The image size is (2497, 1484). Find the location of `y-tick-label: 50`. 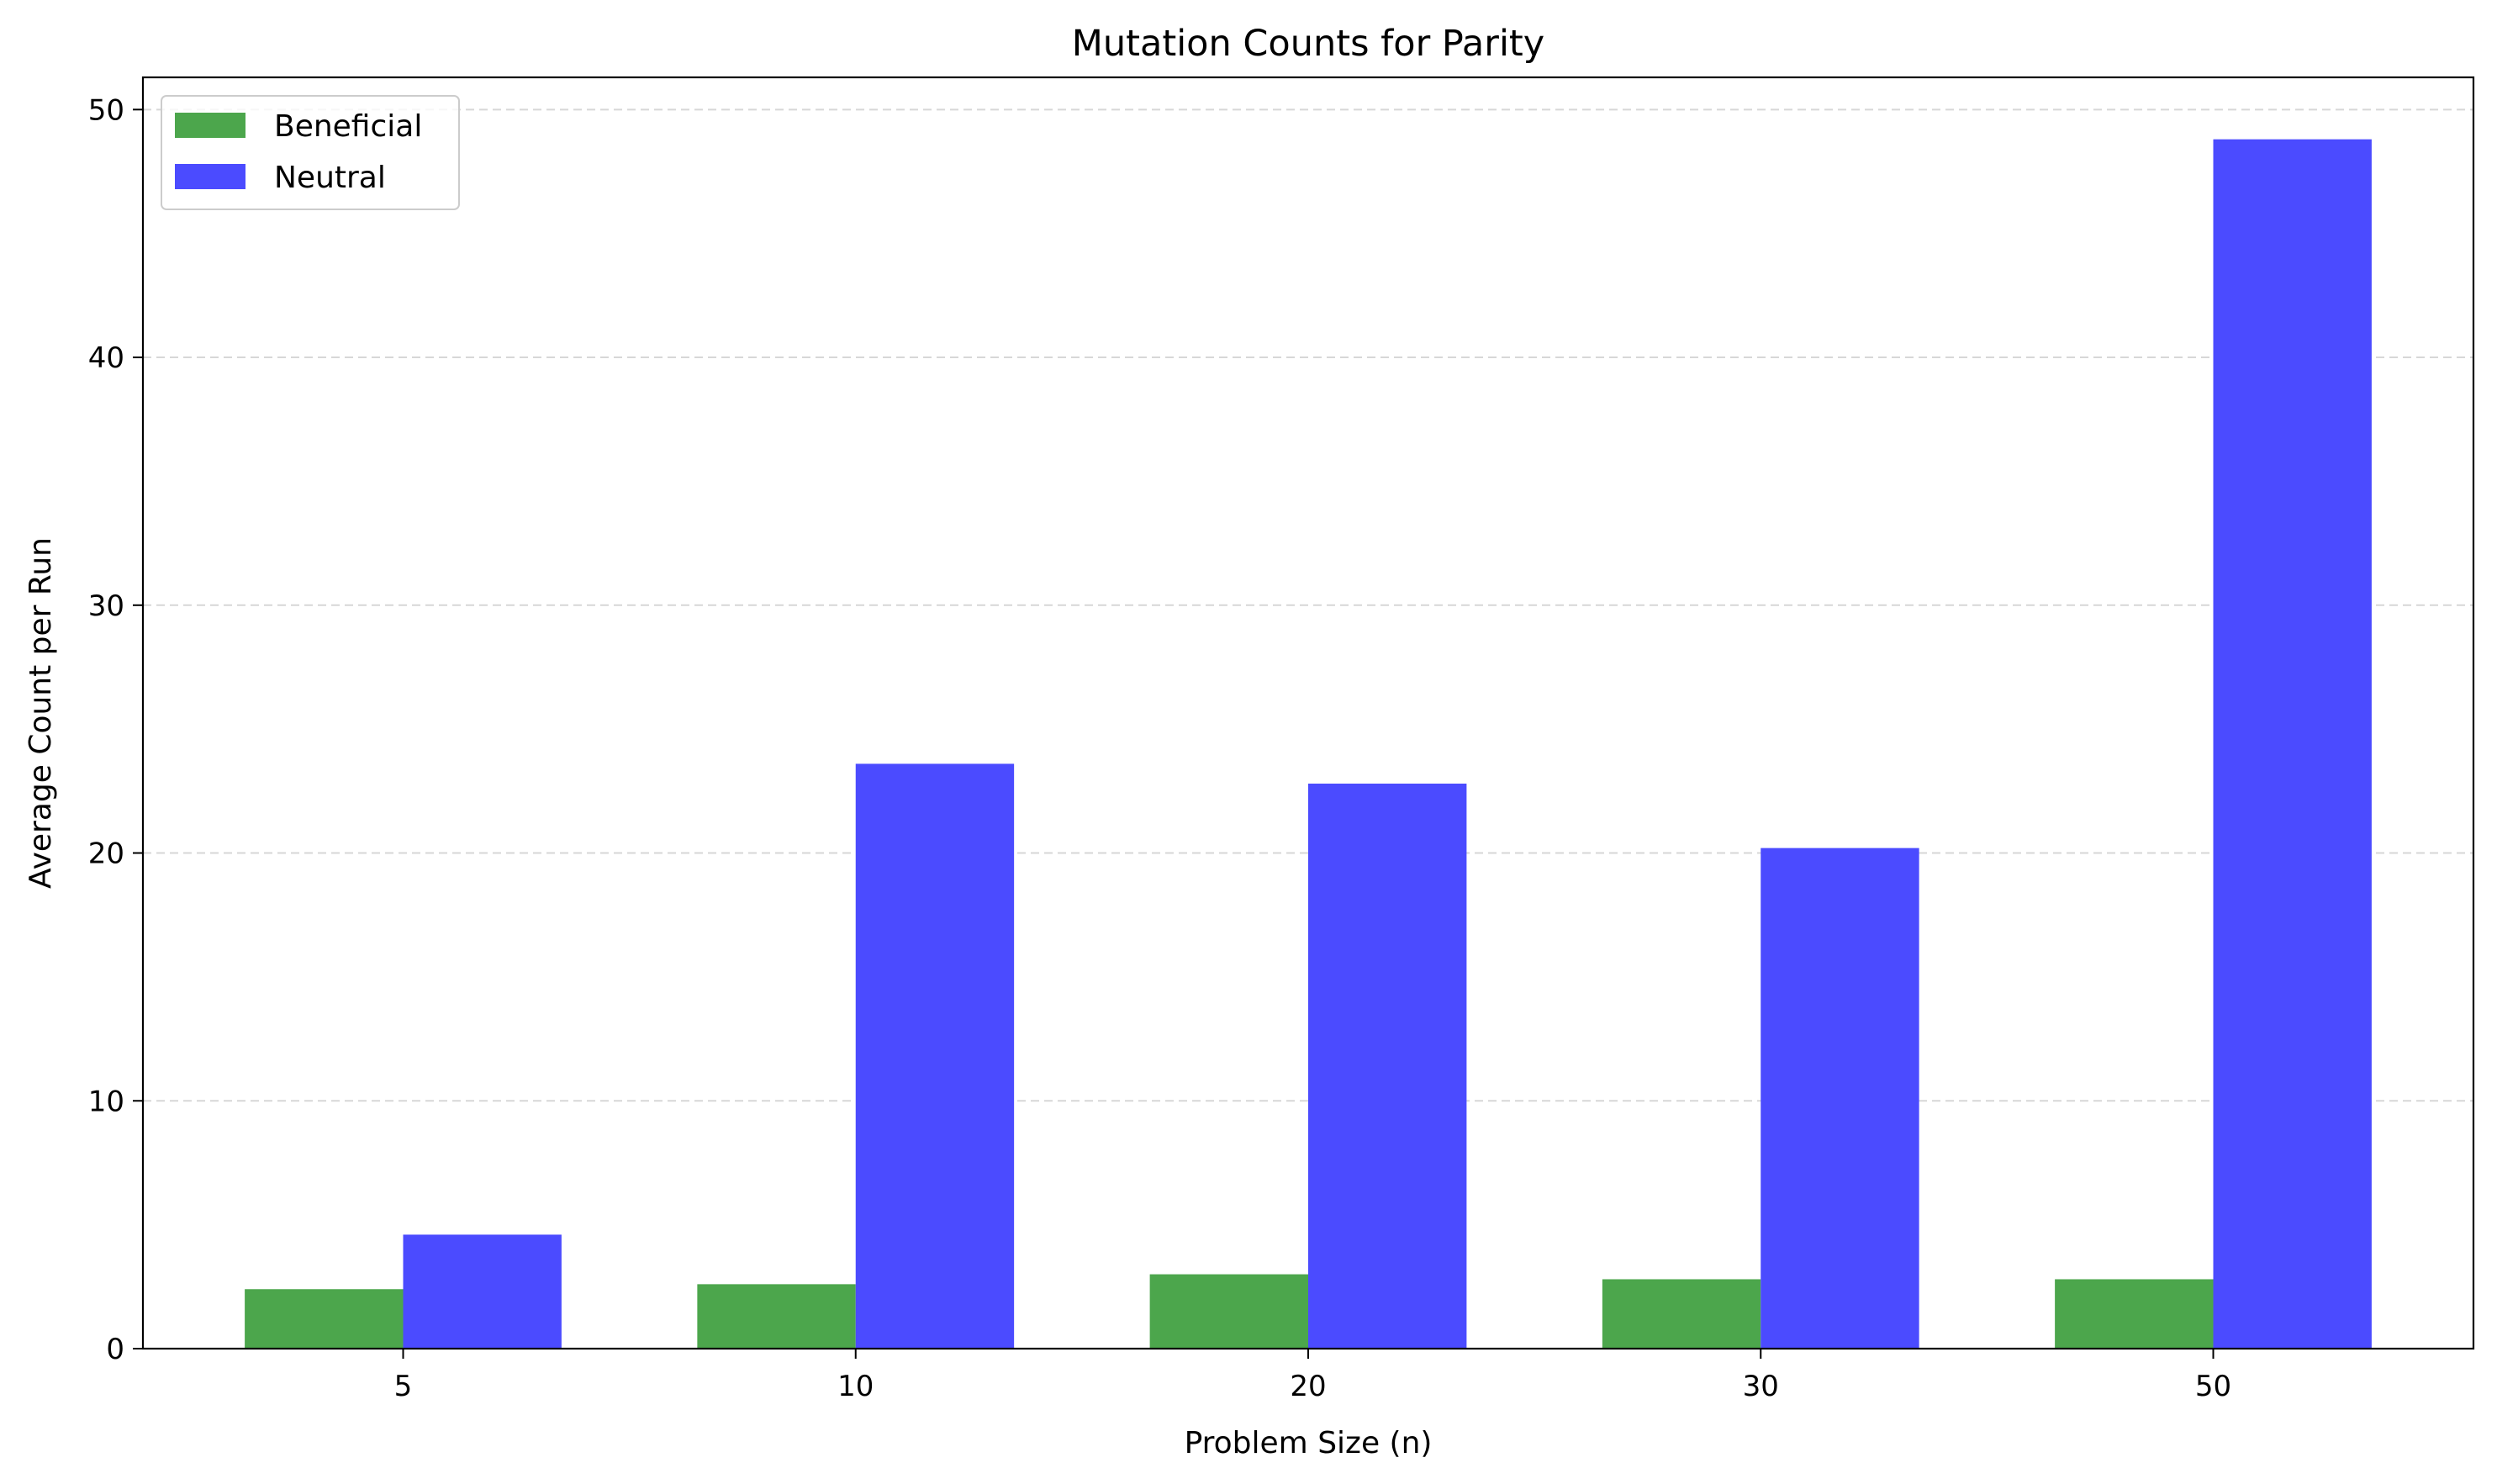

y-tick-label: 50 is located at coordinates (106, 110).